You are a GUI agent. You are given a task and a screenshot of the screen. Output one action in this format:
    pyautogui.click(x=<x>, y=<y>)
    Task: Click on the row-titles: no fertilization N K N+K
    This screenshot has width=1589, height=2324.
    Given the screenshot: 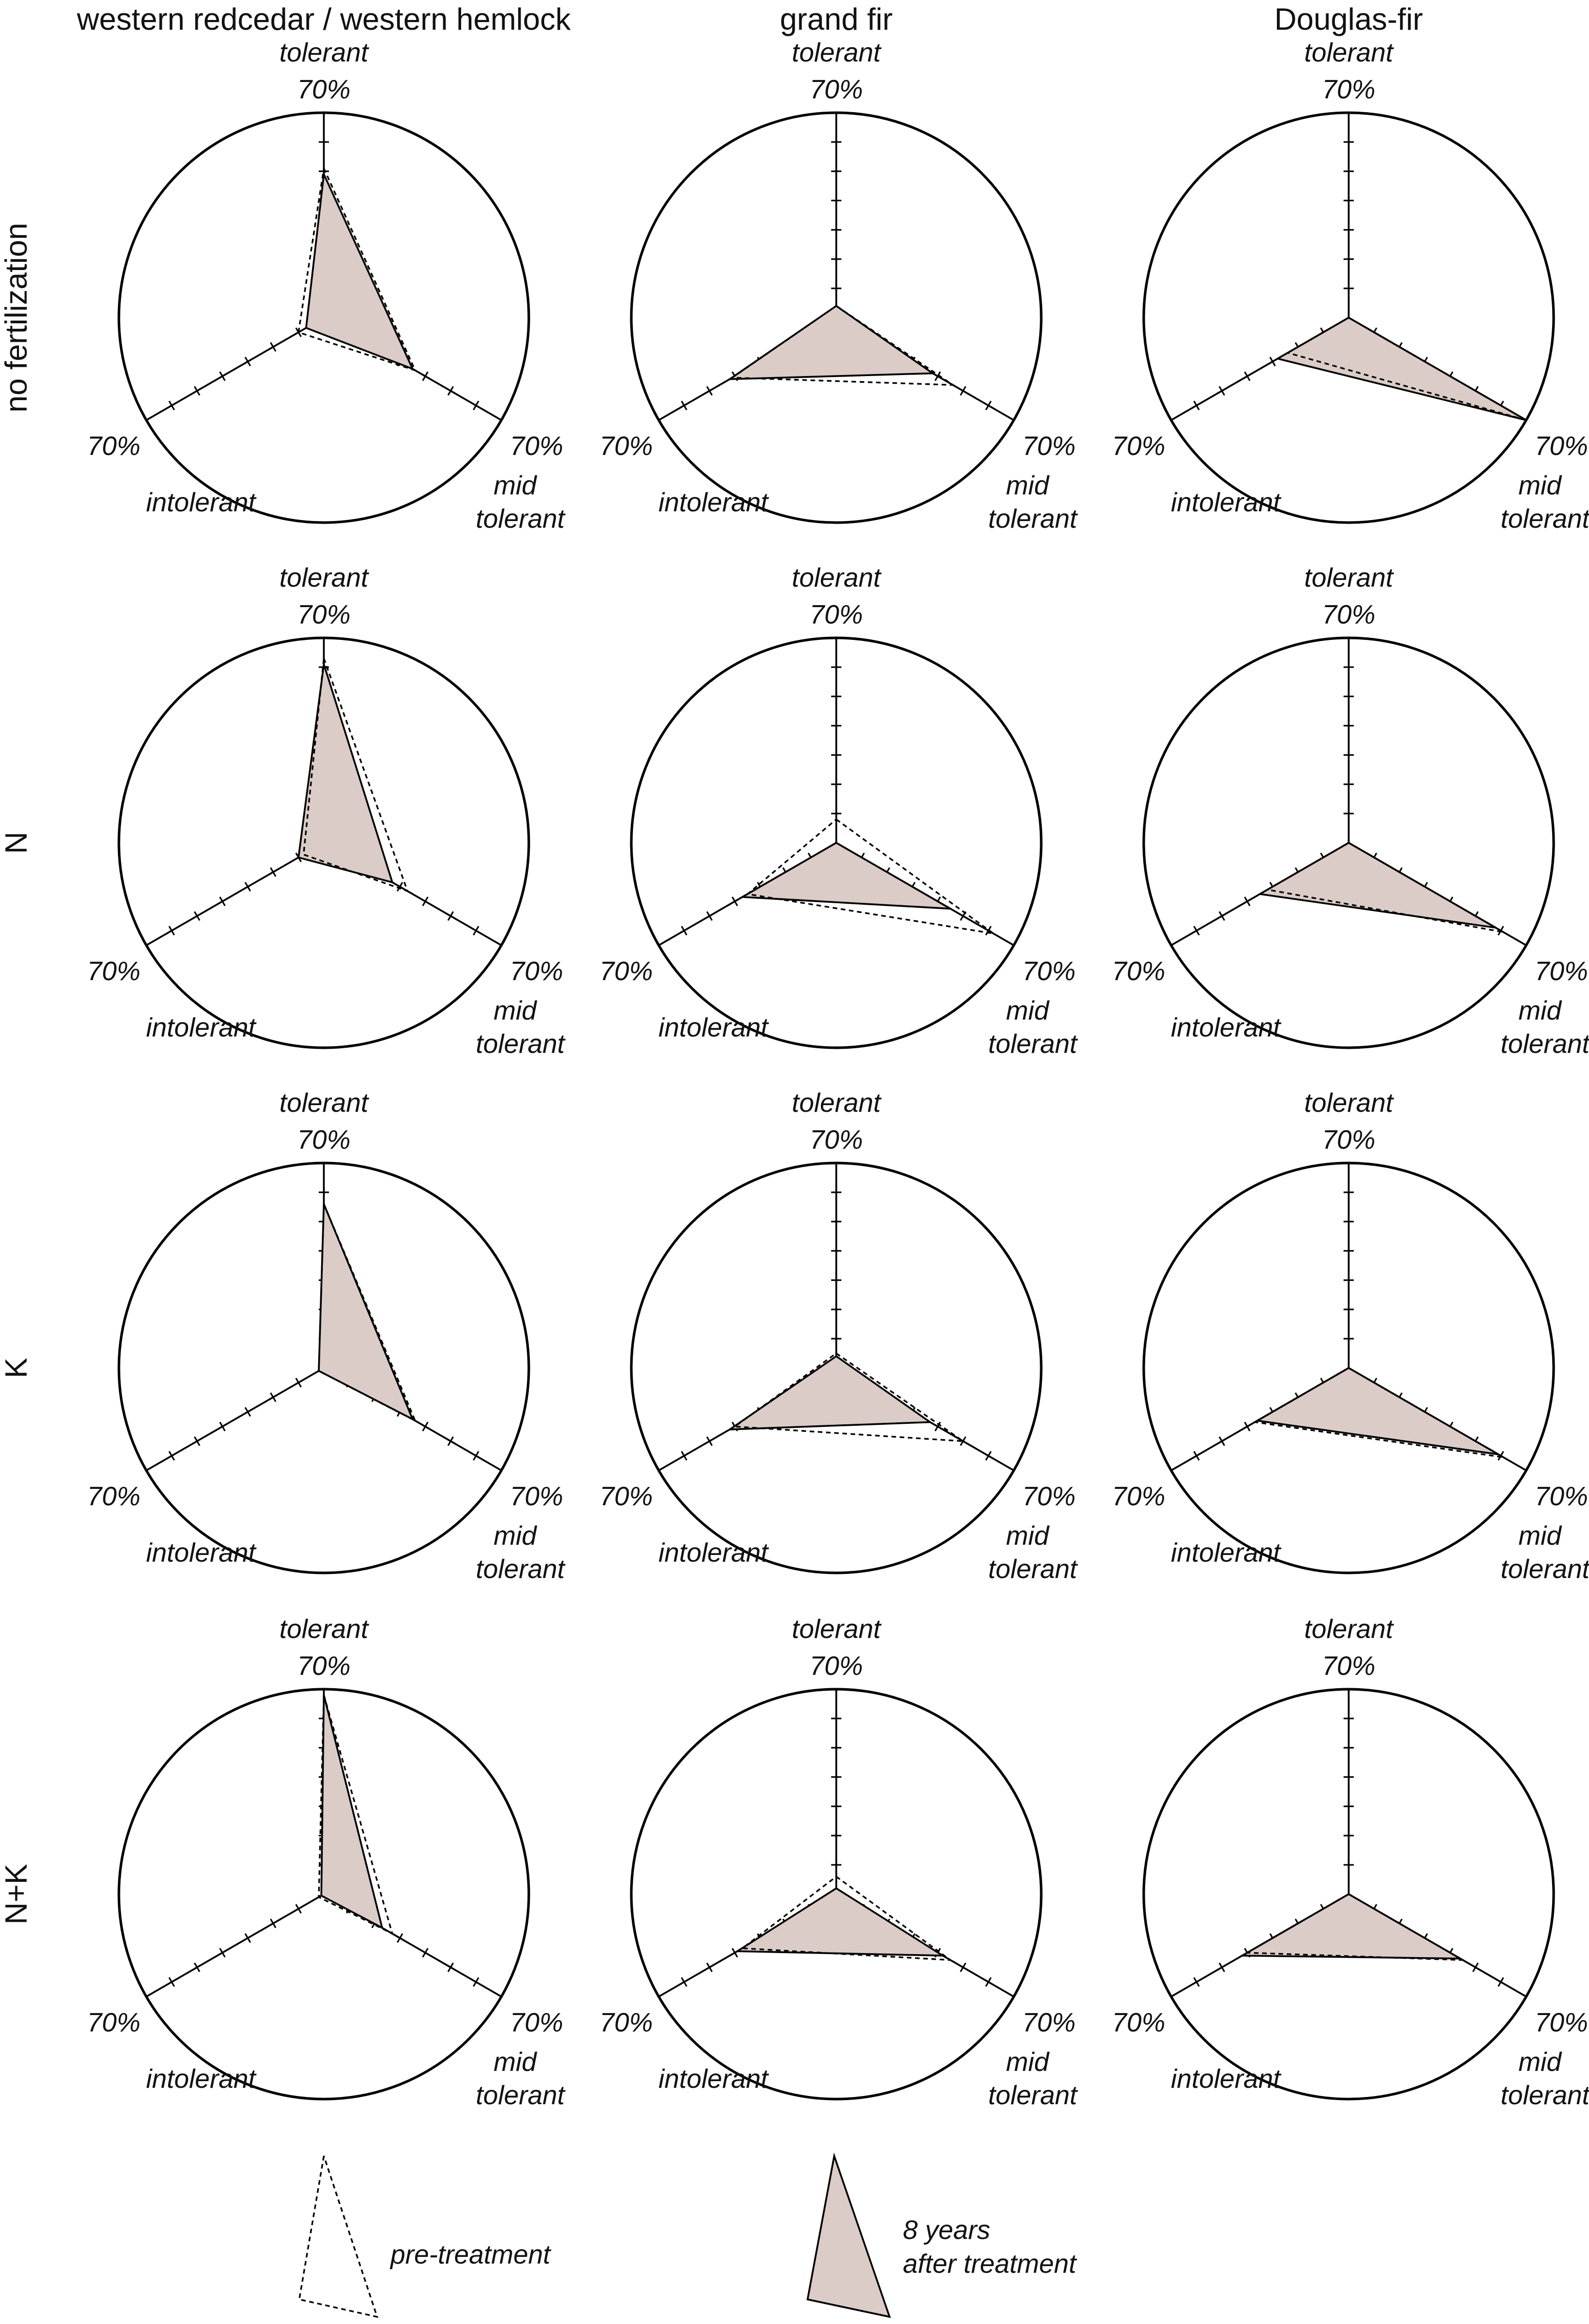 What is the action you would take?
    pyautogui.click(x=16, y=1074)
    